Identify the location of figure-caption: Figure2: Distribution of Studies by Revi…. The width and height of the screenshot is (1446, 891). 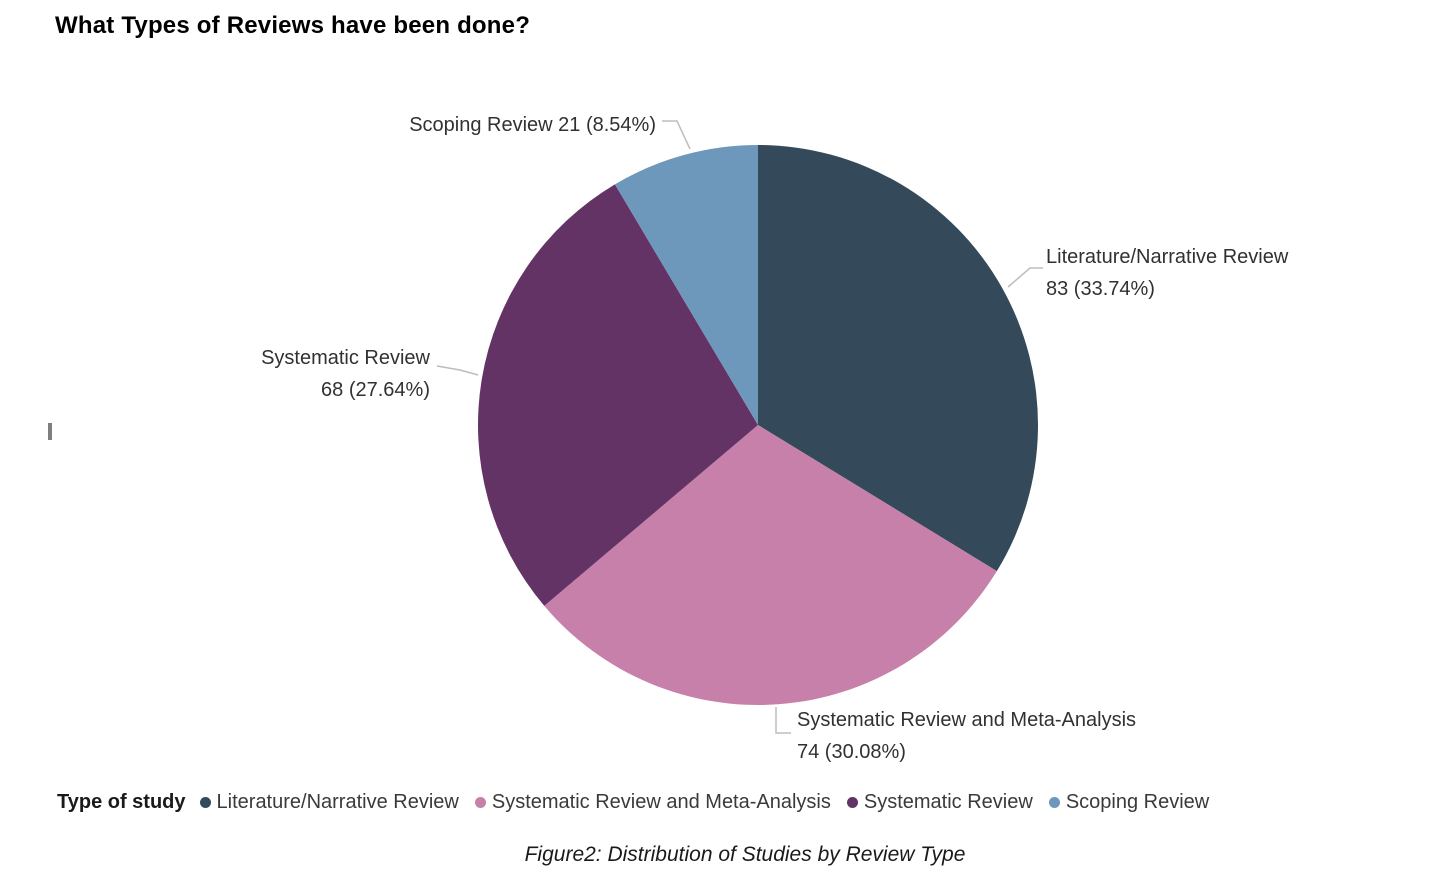
(745, 854).